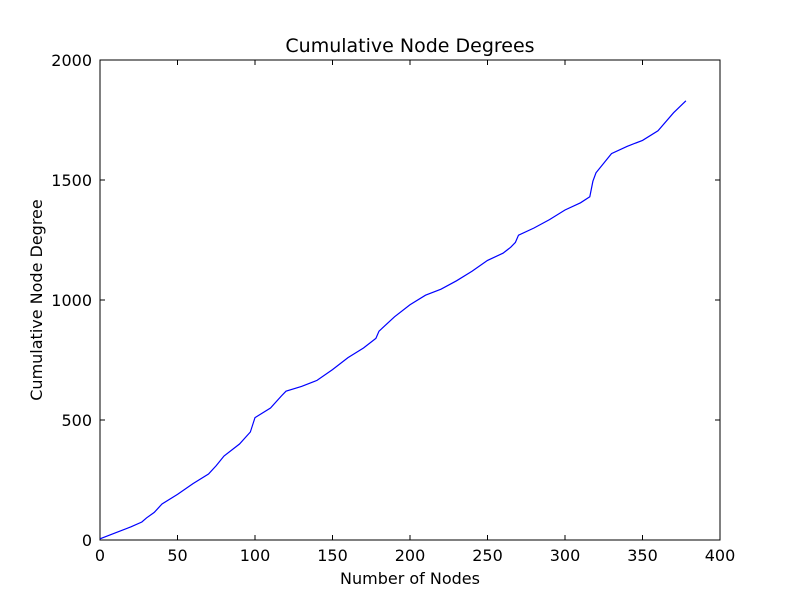 The width and height of the screenshot is (800, 600). What do you see at coordinates (720, 555) in the screenshot?
I see `x-tick-label: 400` at bounding box center [720, 555].